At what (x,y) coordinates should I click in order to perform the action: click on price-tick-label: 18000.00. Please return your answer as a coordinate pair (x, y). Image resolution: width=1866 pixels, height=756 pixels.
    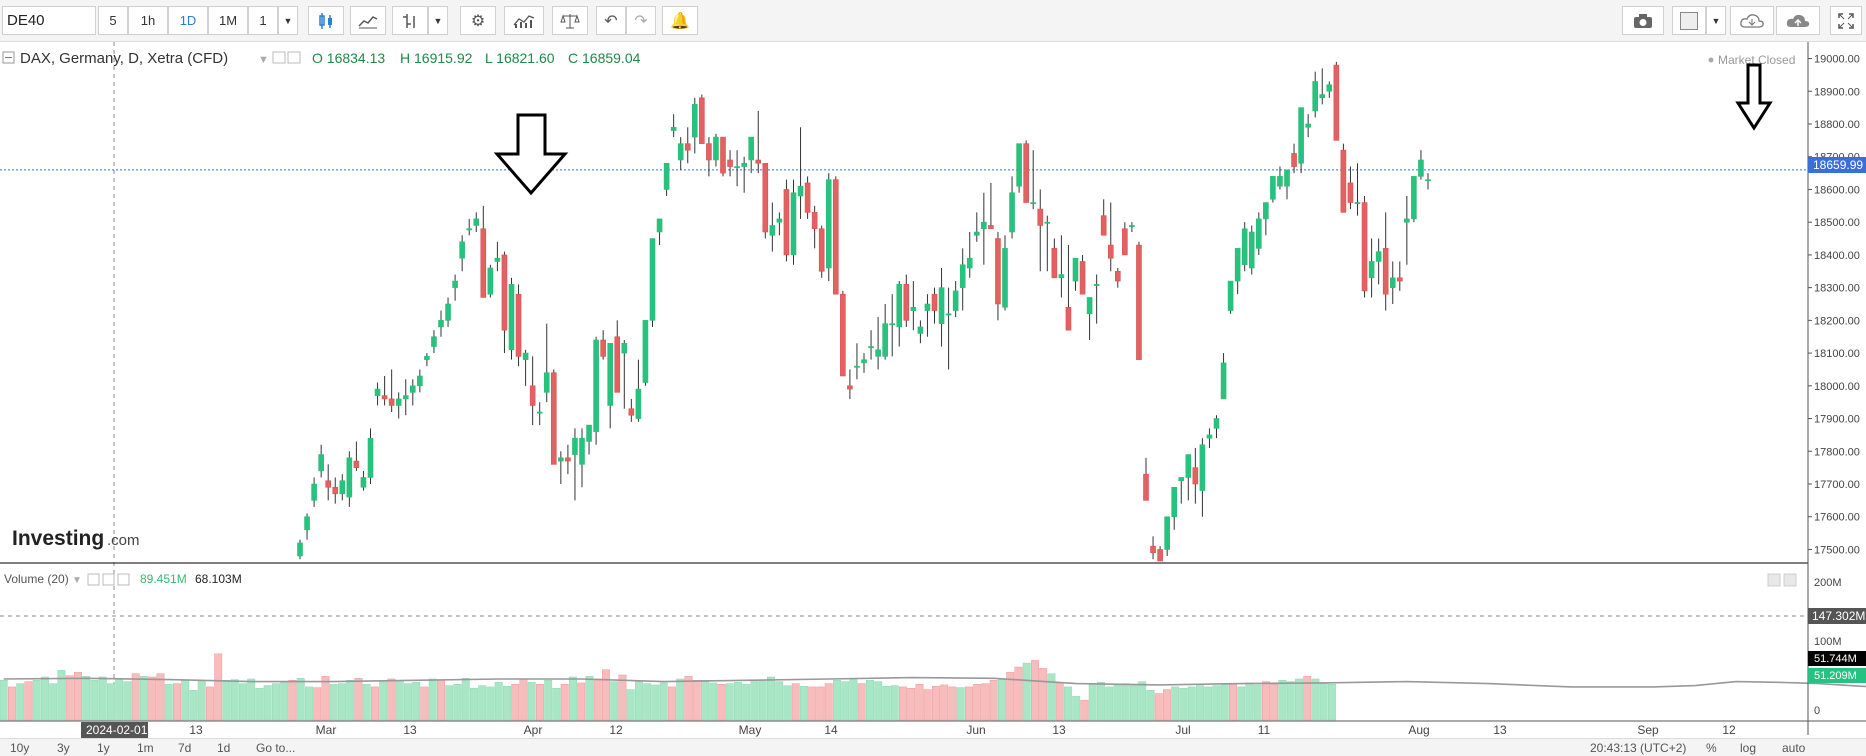
    Looking at the image, I should click on (1837, 387).